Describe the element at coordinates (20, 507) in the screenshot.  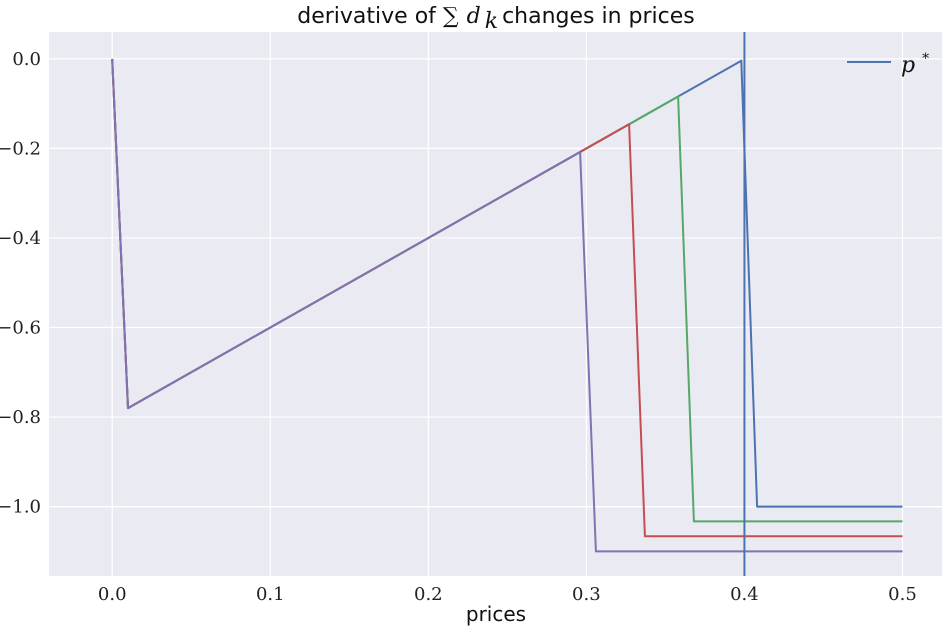
I see `y-tick-label: −1.0` at that location.